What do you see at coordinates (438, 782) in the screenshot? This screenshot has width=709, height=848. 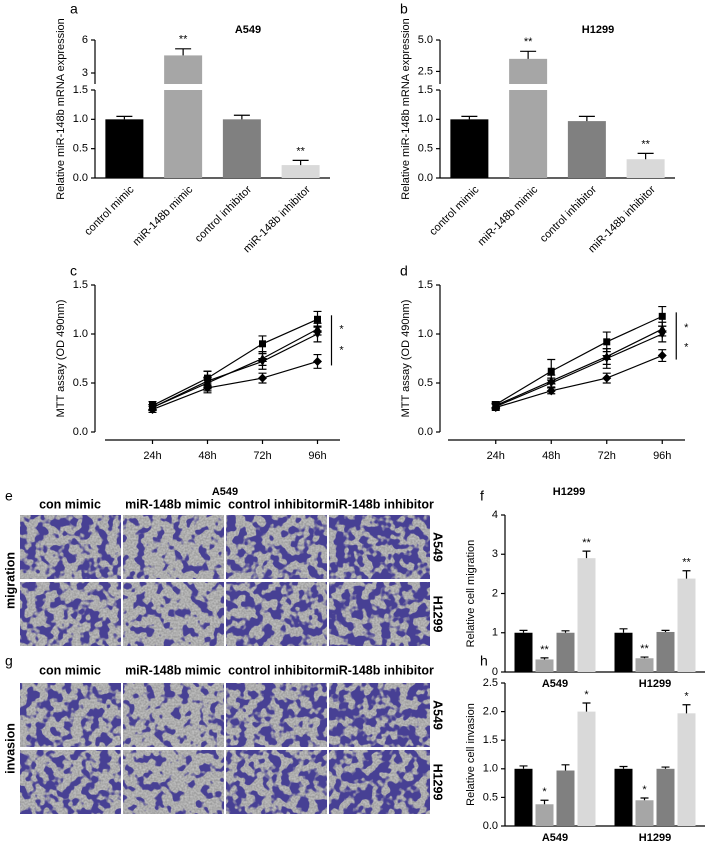 I see `row-label: H1299` at bounding box center [438, 782].